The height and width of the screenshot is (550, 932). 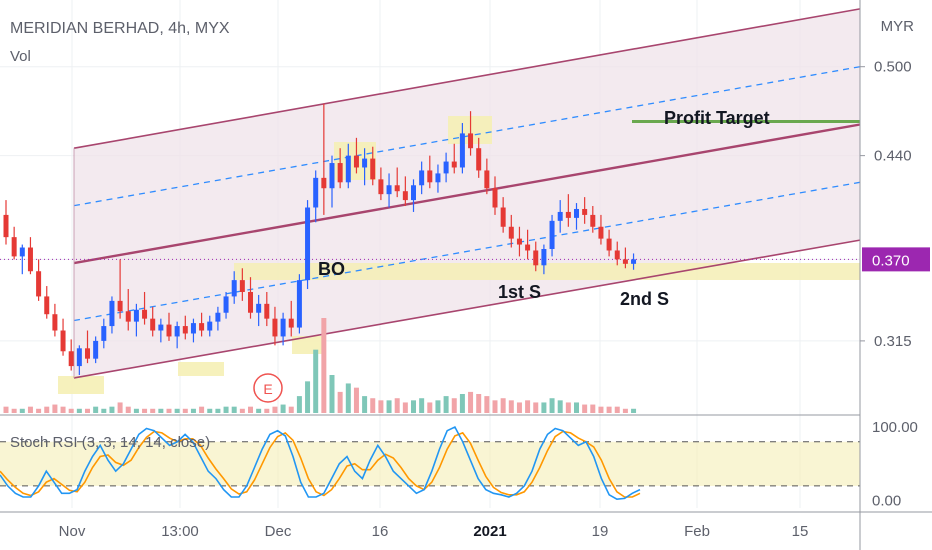 I want to click on stoch-d-line, so click(x=320, y=464).